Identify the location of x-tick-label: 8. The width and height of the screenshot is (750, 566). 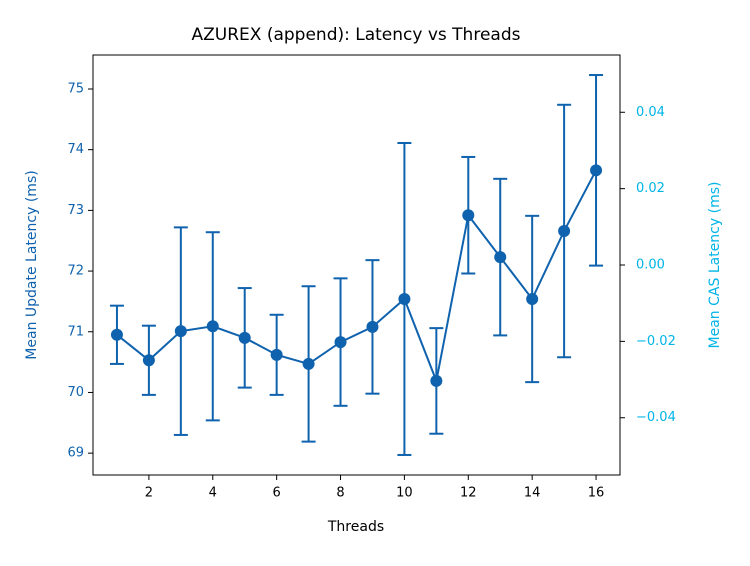
(340, 493).